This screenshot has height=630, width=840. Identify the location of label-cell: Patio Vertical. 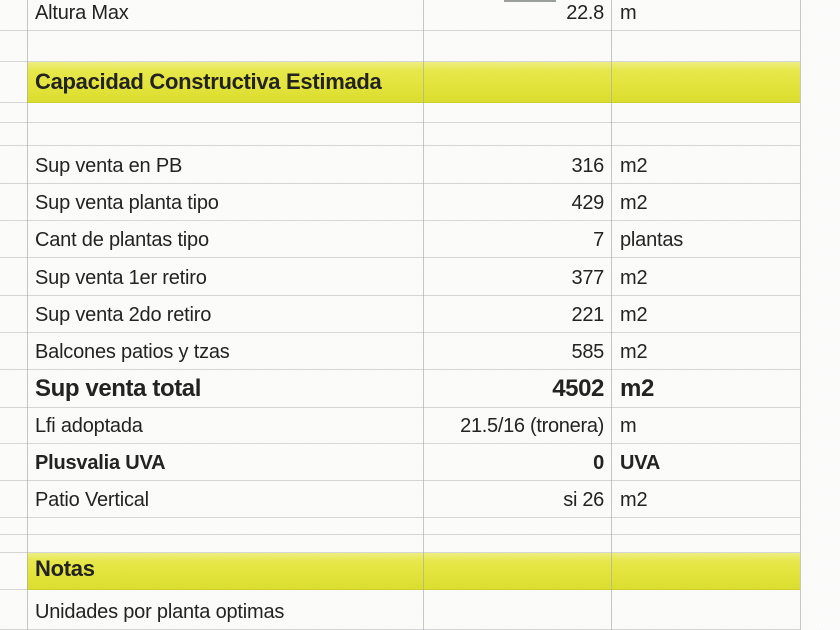
(225, 499).